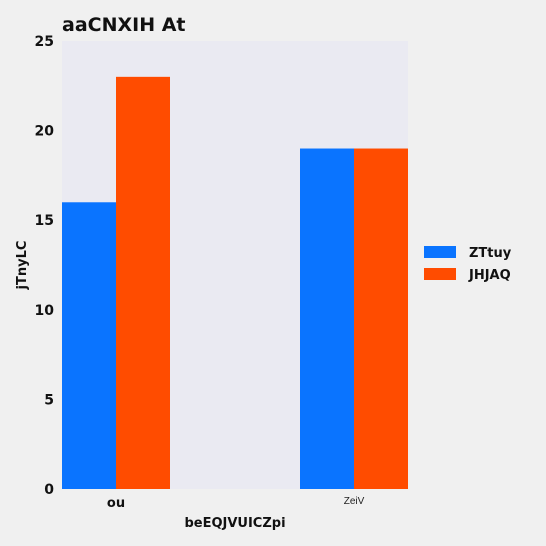 Image resolution: width=546 pixels, height=546 pixels. I want to click on legend-label-ZTtuy: ZTtuy, so click(490, 253).